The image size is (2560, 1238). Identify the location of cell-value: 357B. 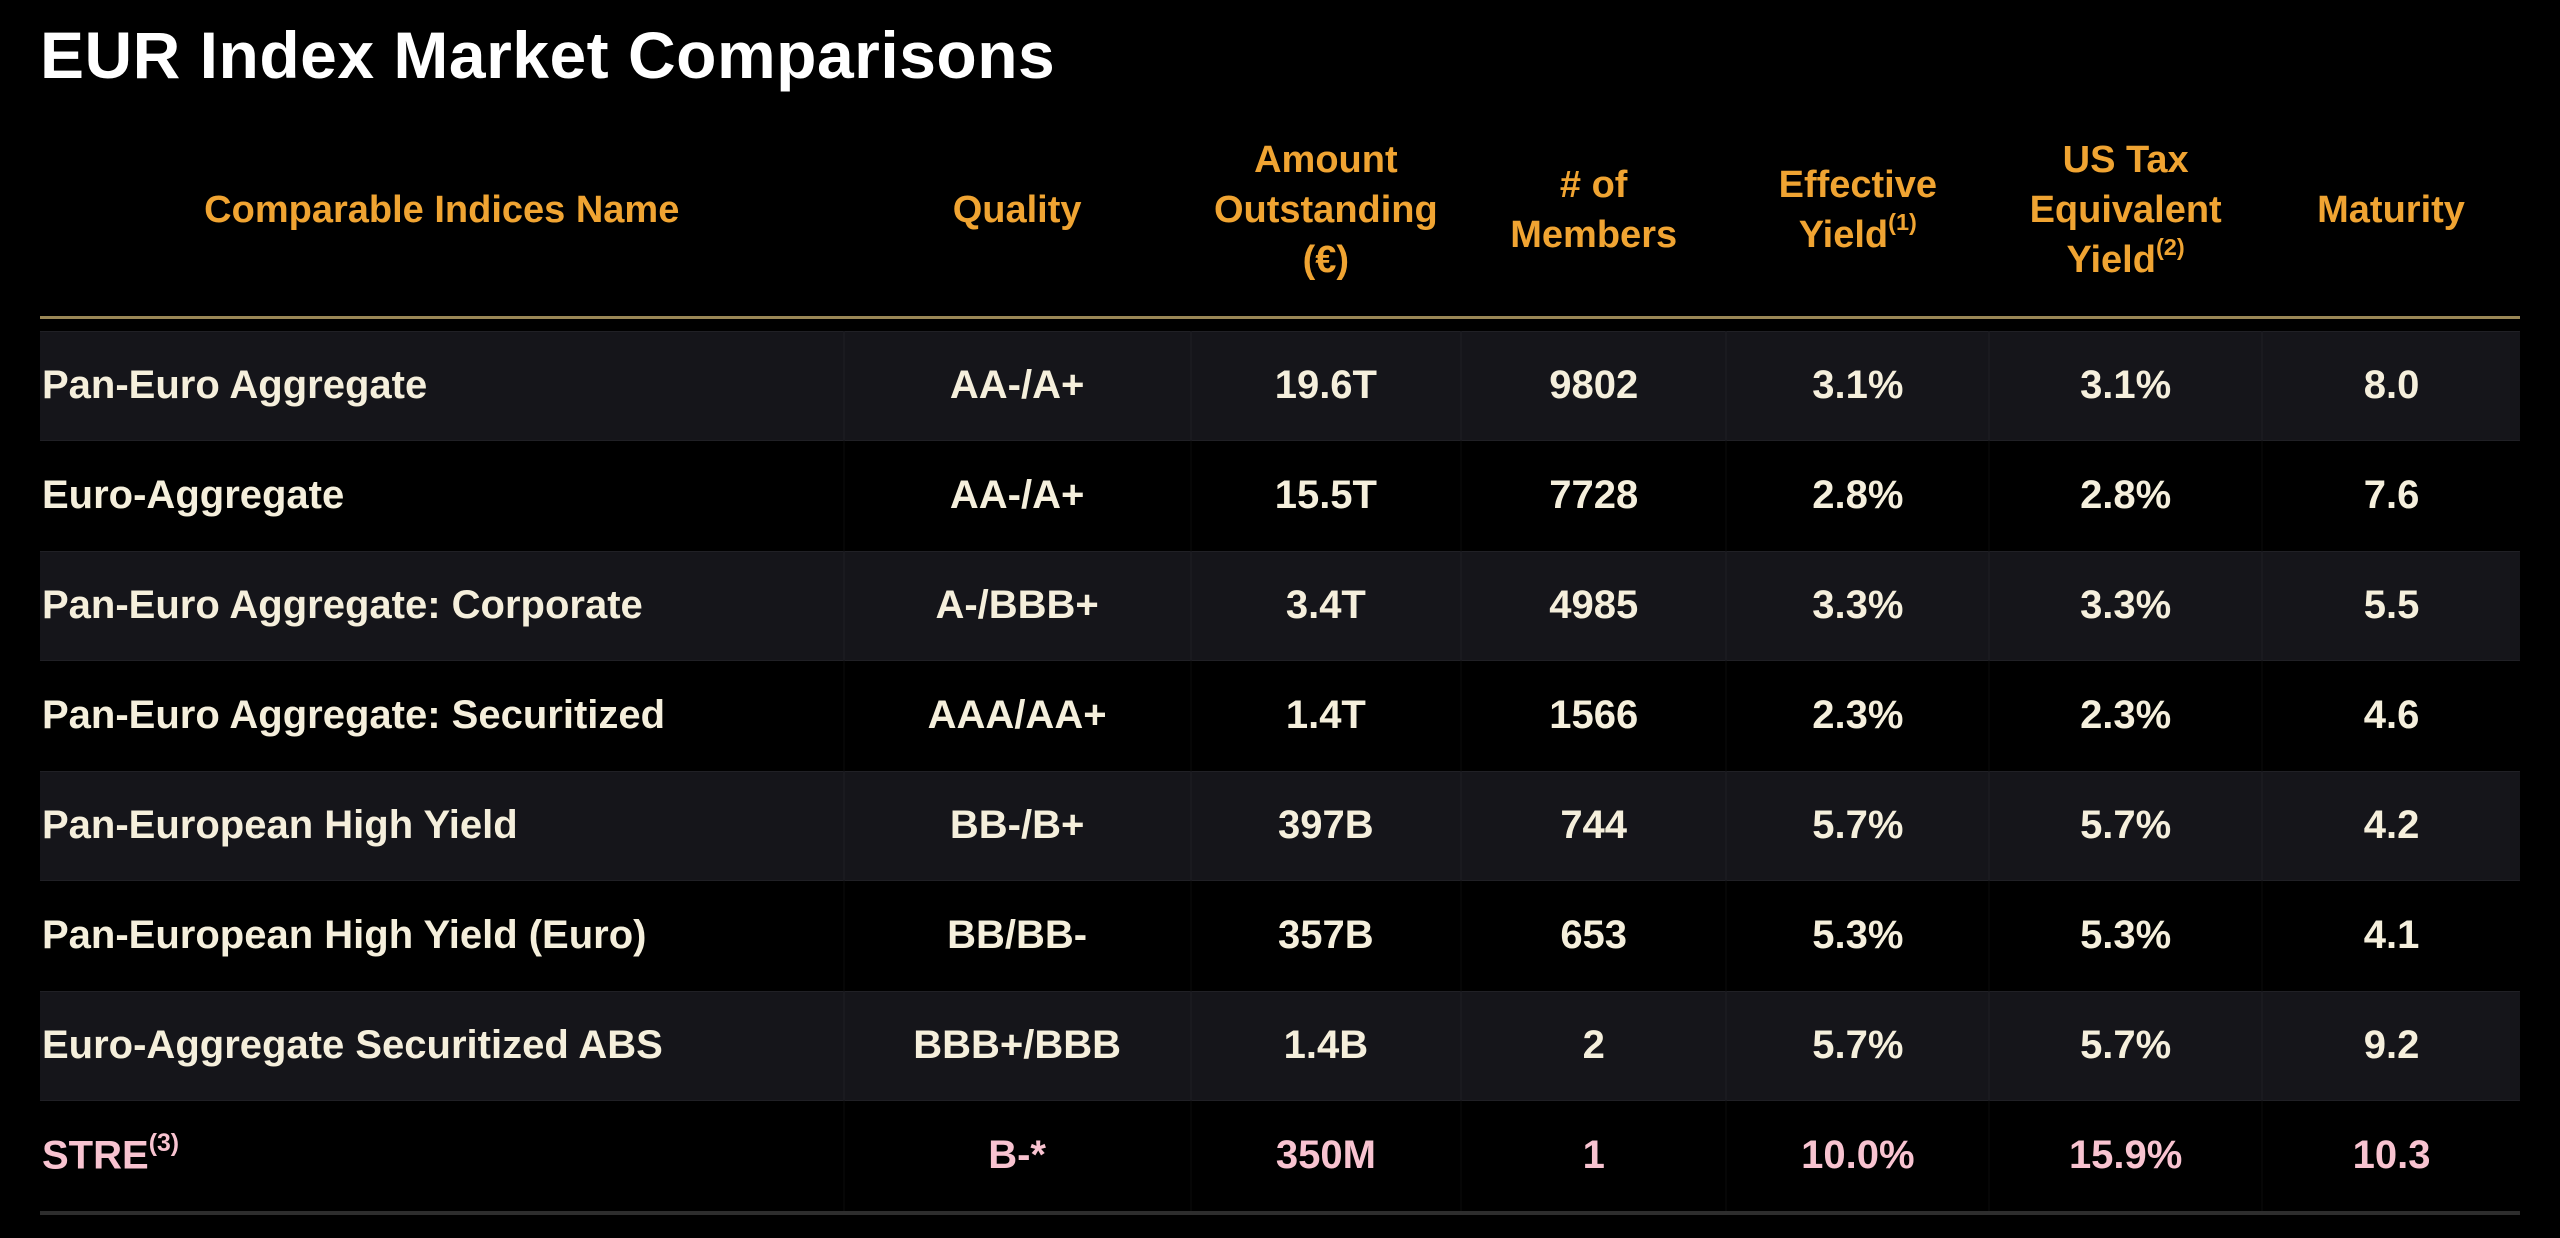
(1326, 935).